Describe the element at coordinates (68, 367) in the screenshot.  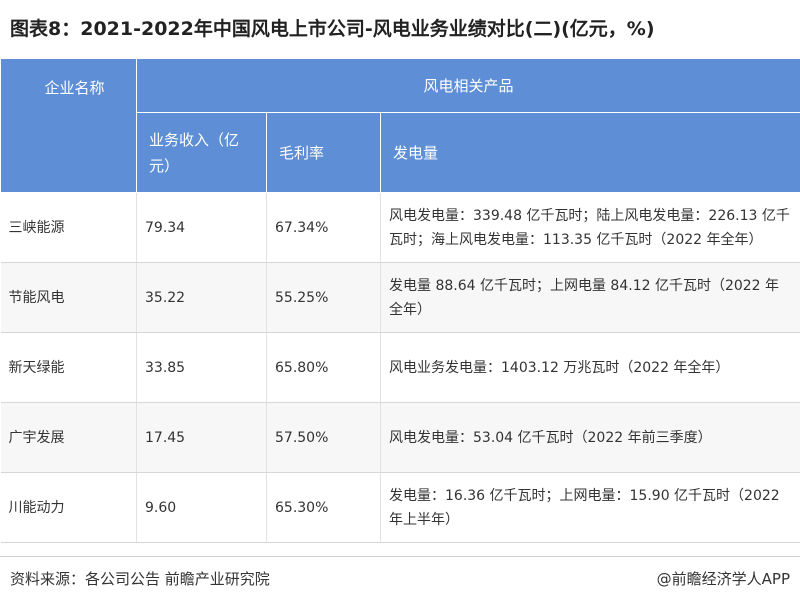
I see `company-name: 新天绿能` at that location.